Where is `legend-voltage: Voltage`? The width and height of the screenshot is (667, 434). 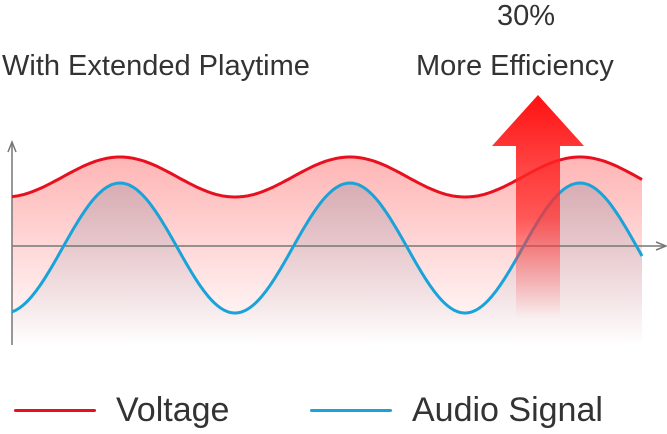 legend-voltage: Voltage is located at coordinates (121, 410).